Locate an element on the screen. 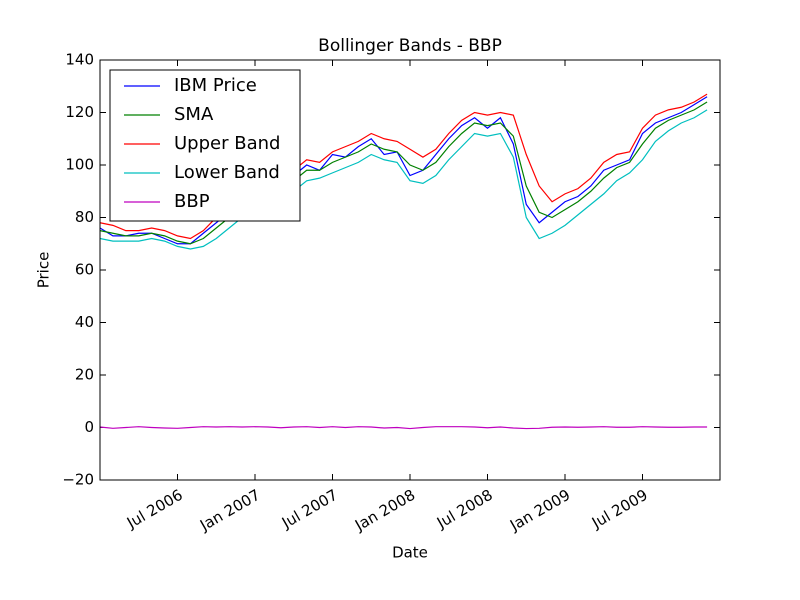 The height and width of the screenshot is (600, 800). y-tick-label: 60 is located at coordinates (84, 270).